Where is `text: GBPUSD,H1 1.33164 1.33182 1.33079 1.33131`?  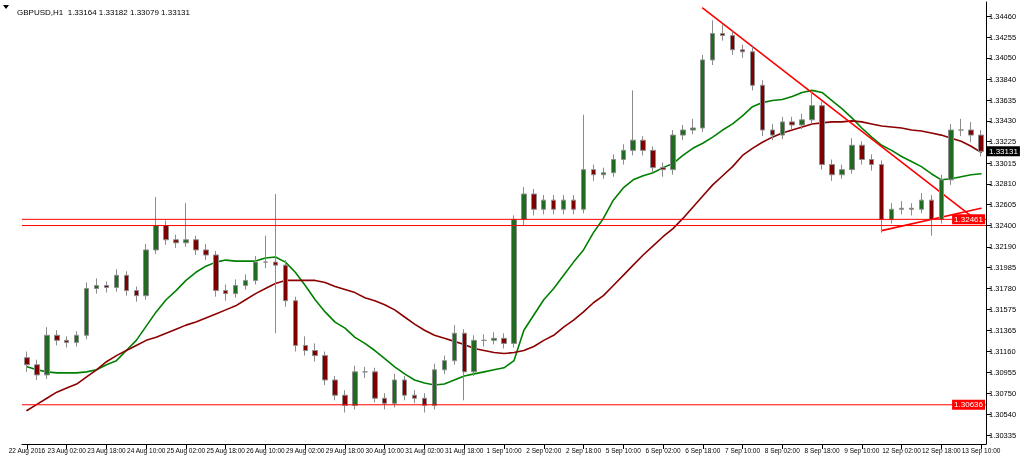
text: GBPUSD,H1 1.33164 1.33182 1.33079 1.33131 is located at coordinates (104, 12).